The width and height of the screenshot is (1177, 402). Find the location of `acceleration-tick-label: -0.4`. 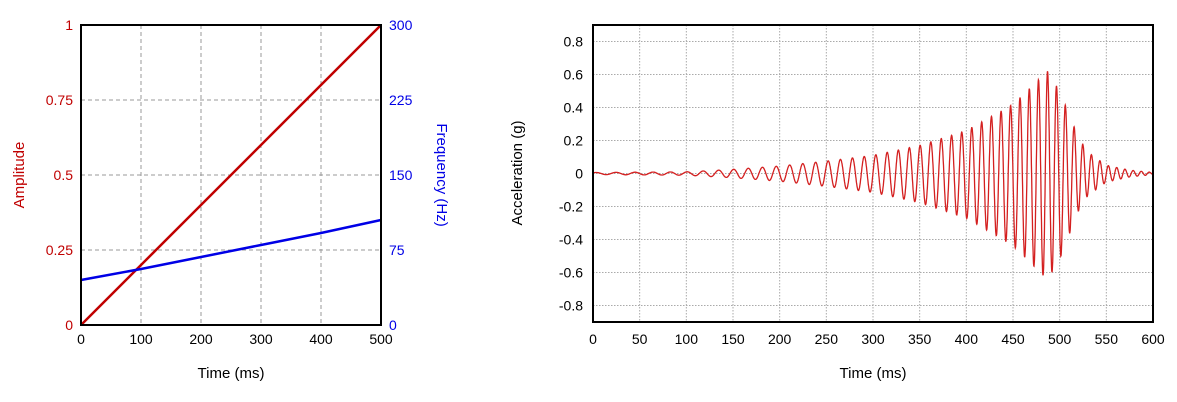

acceleration-tick-label: -0.4 is located at coordinates (571, 240).